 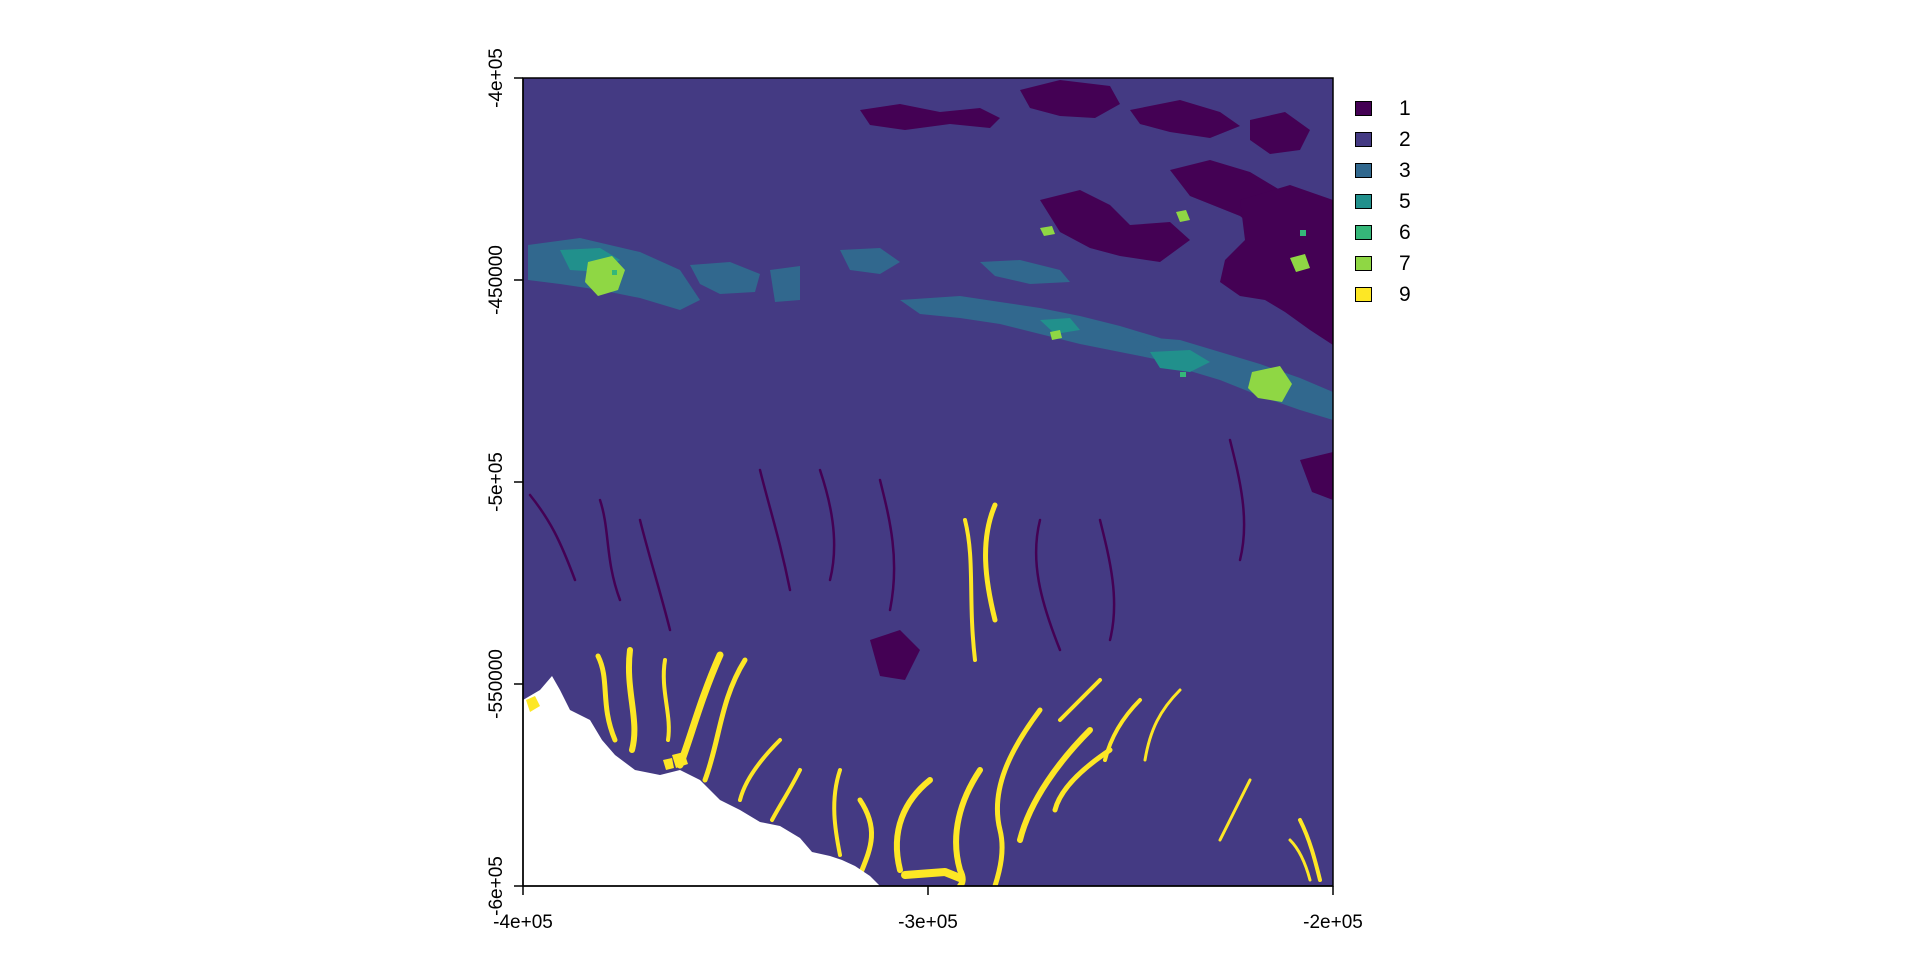 I want to click on legend-label: 7, so click(x=1405, y=263).